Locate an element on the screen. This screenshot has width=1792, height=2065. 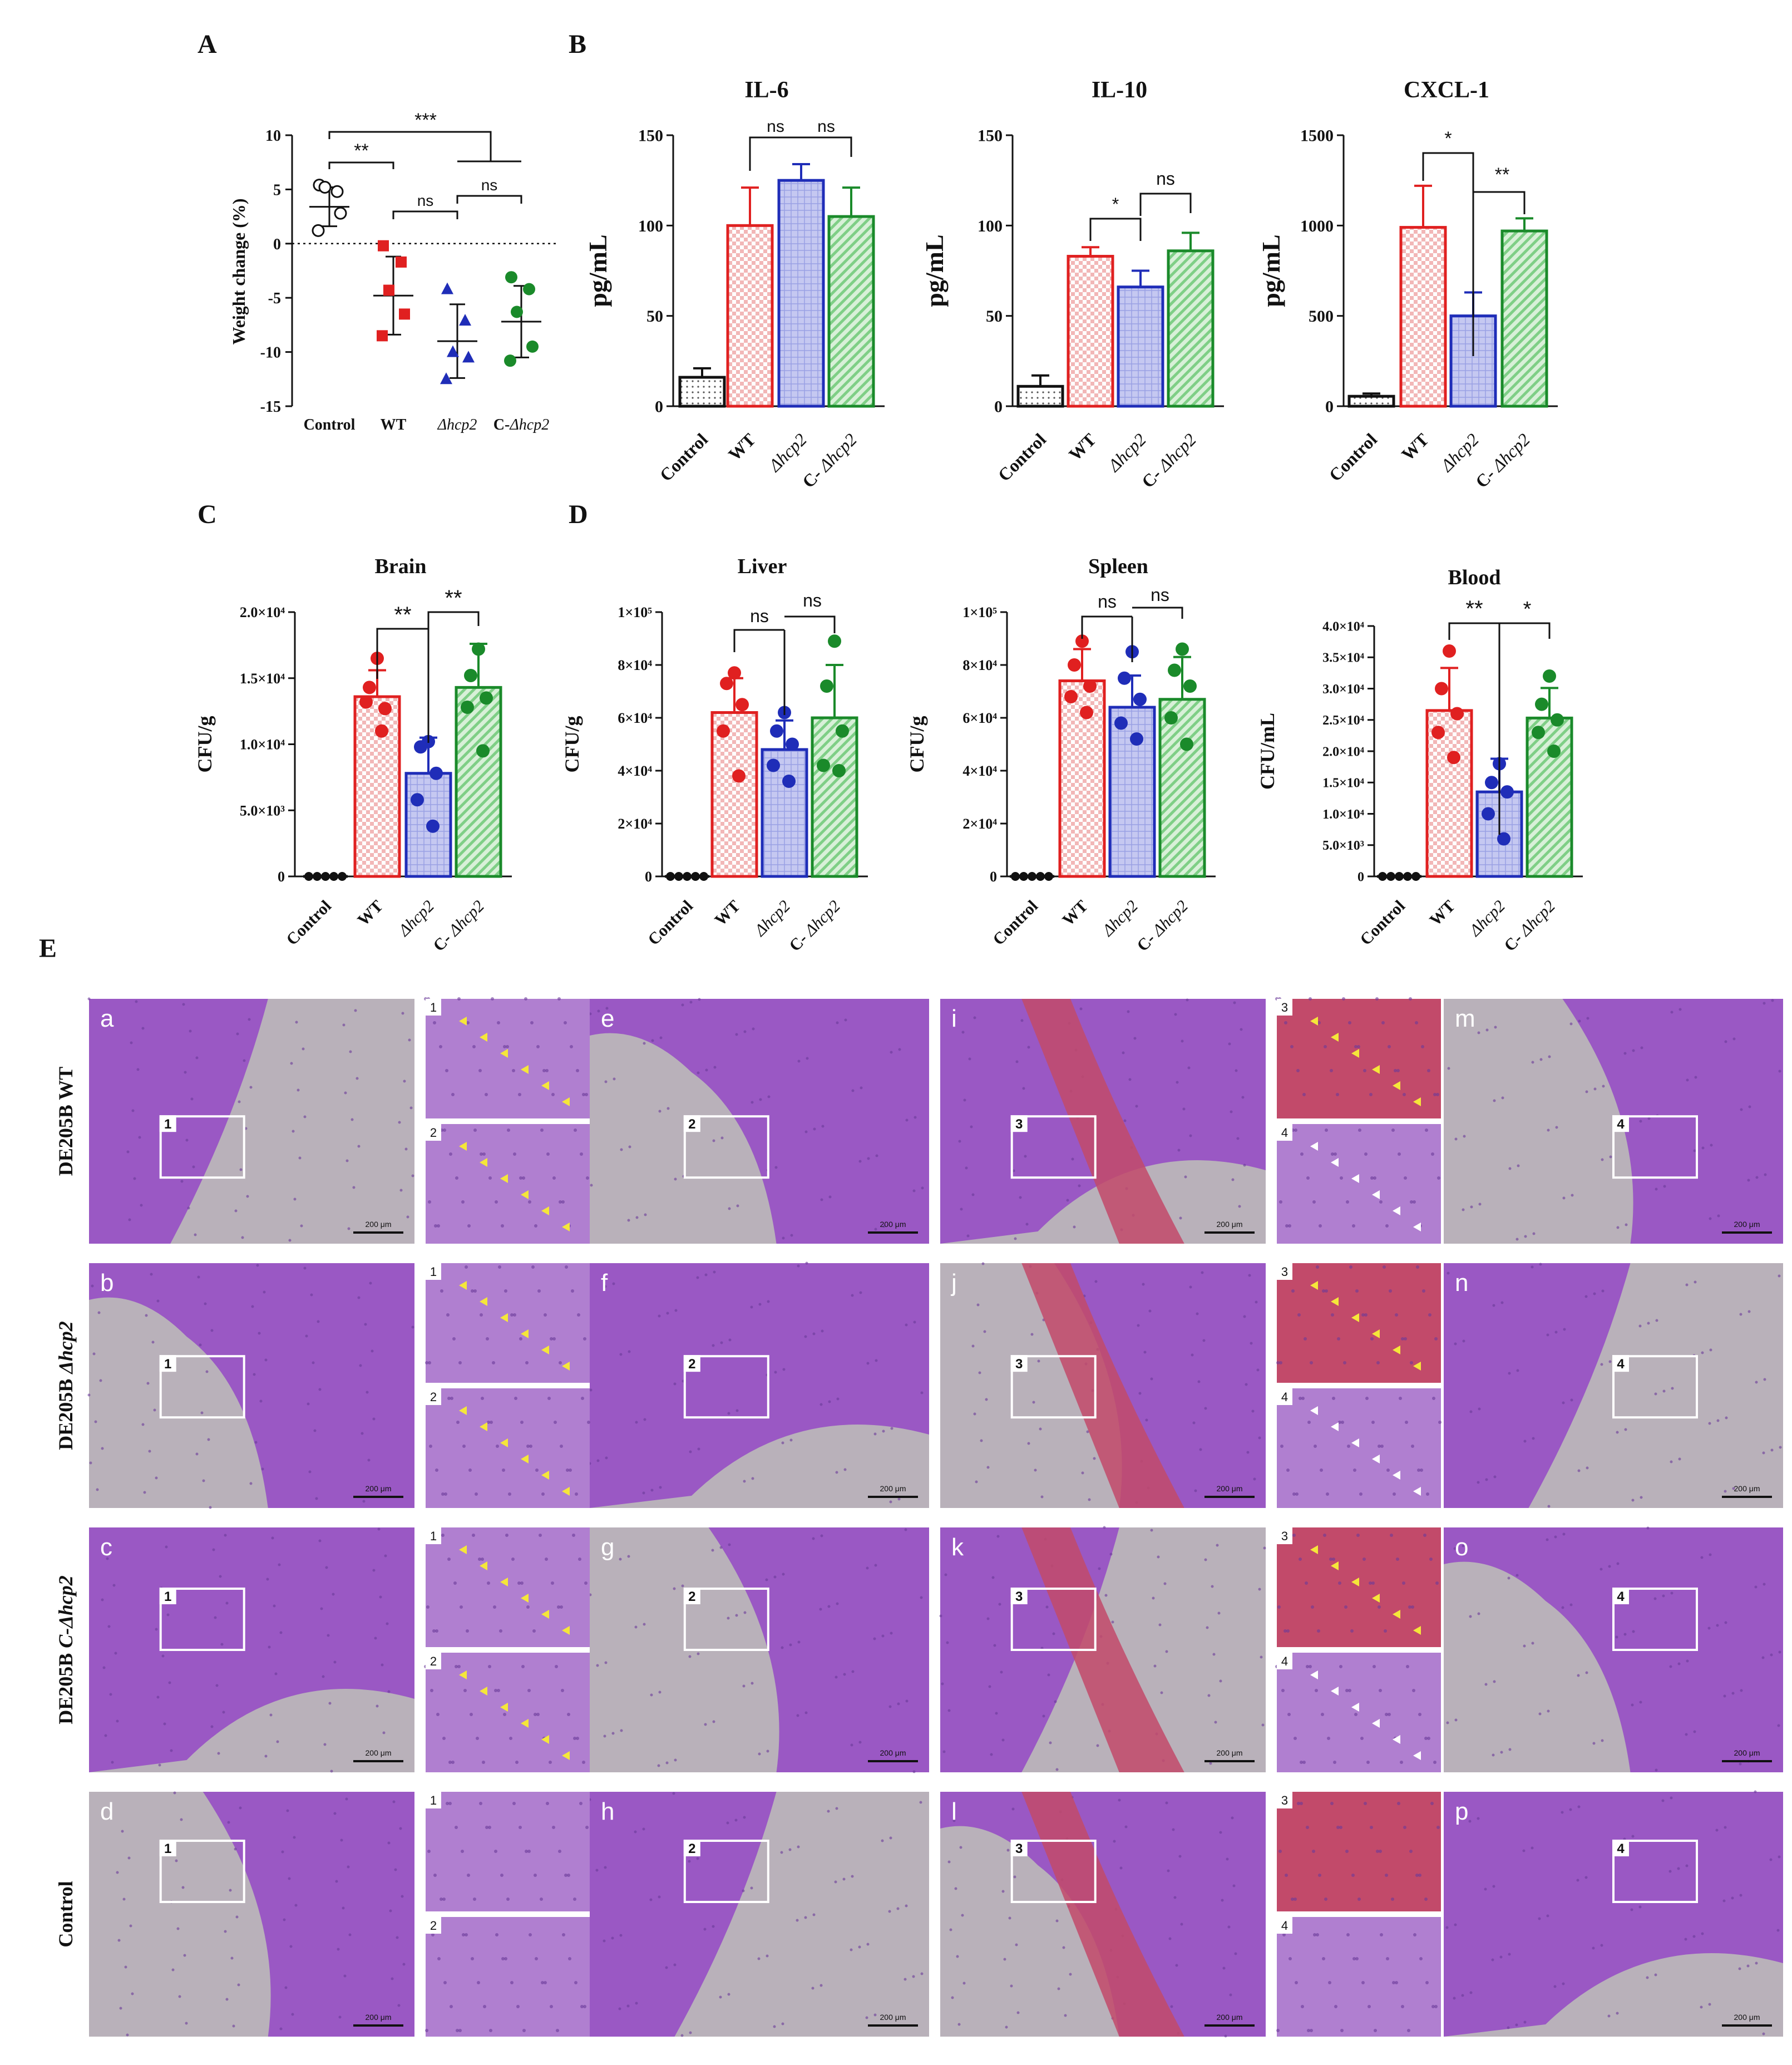
zoom-box-tag is located at coordinates (1620, 1363).